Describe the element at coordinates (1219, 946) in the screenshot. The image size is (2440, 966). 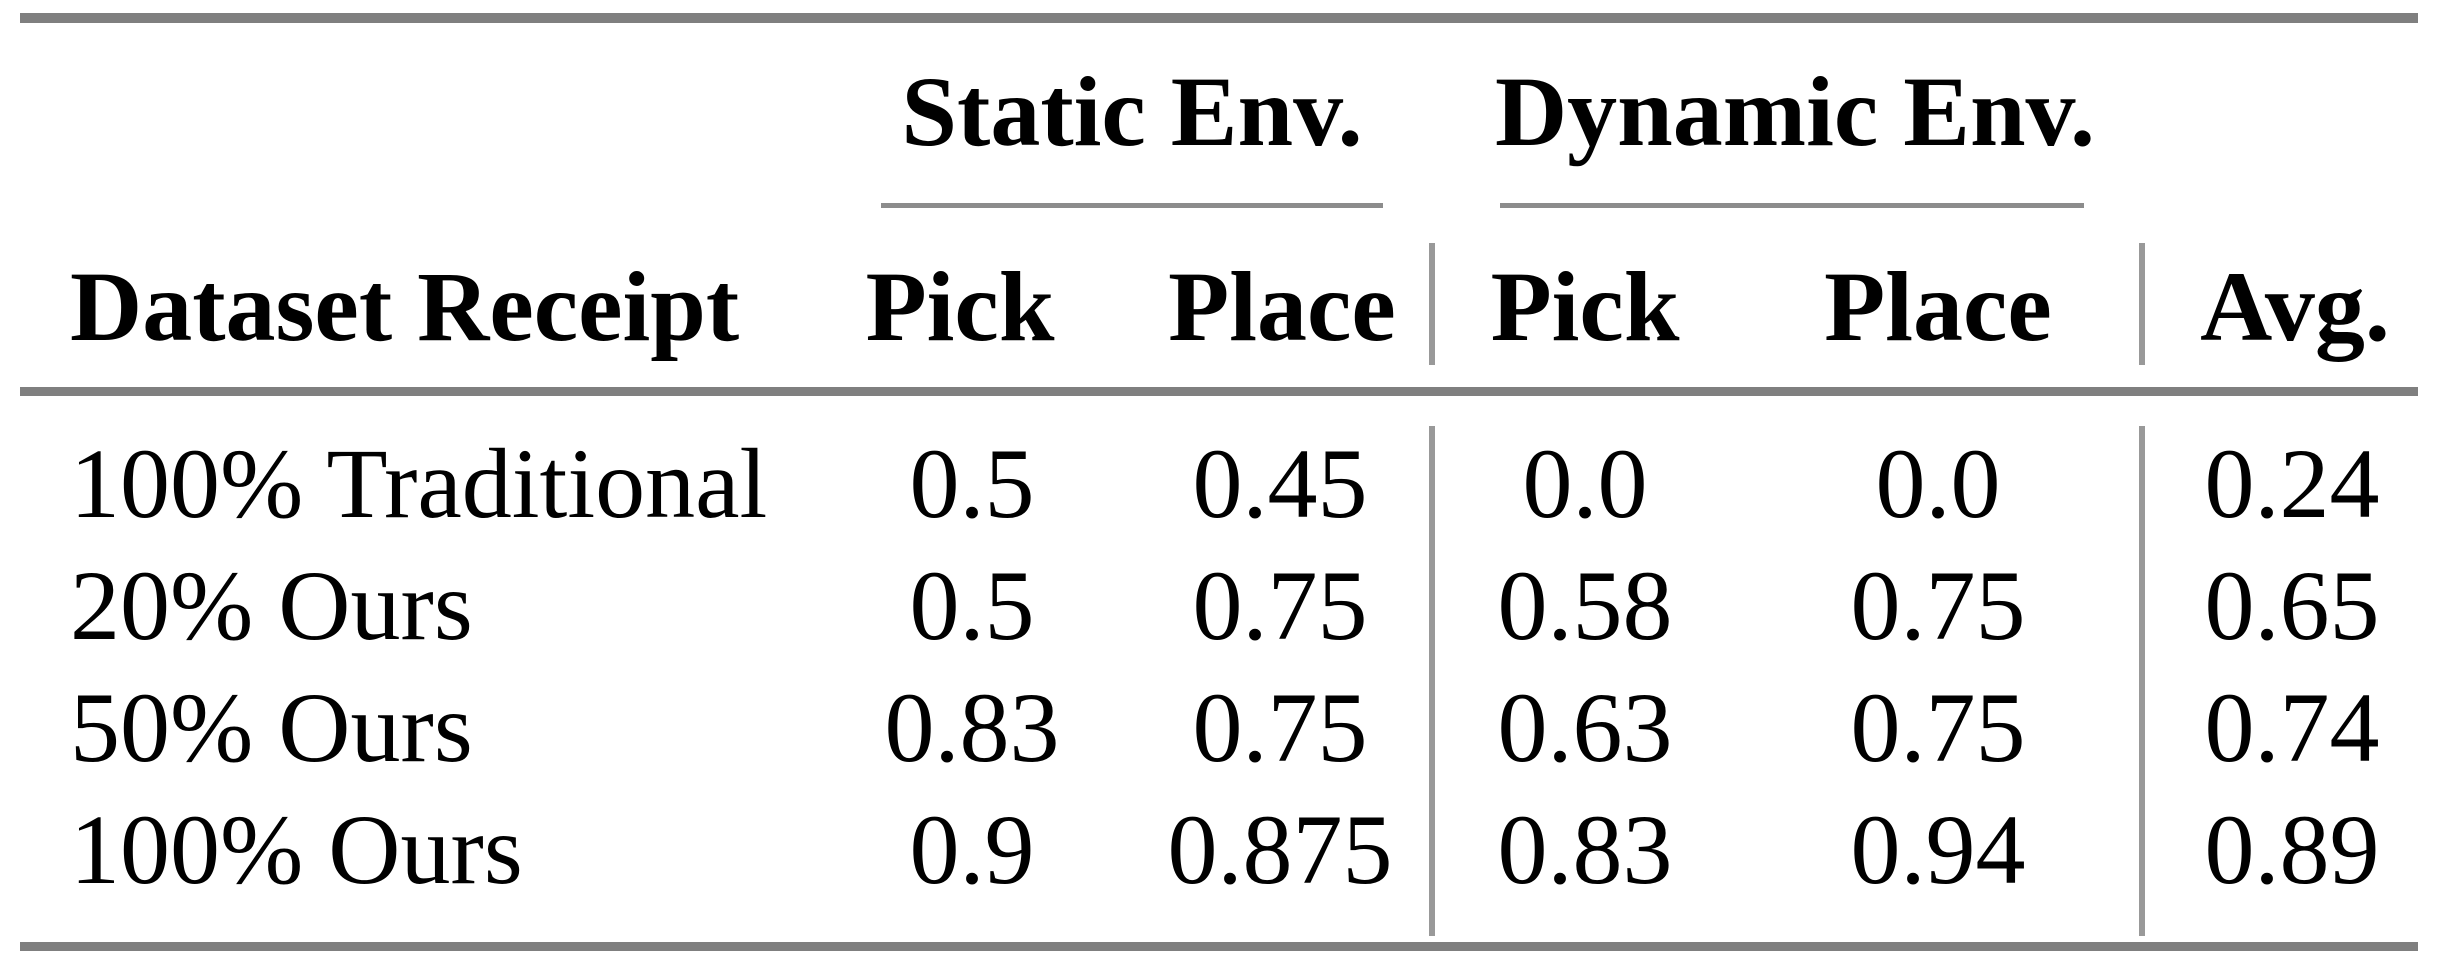
I see `bottom-rule` at that location.